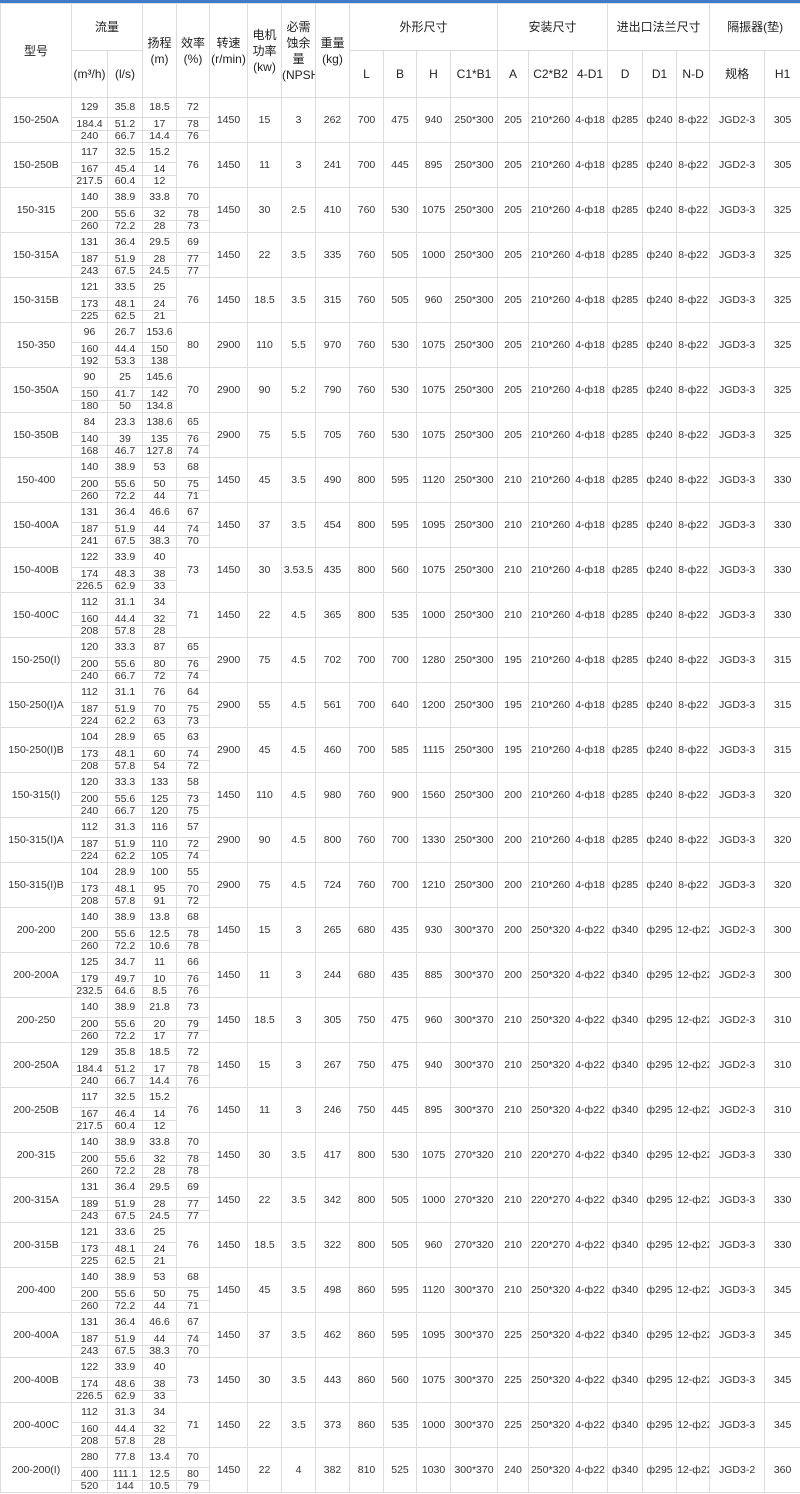  Describe the element at coordinates (193, 1245) in the screenshot. I see `efficiency-cell: 76` at that location.